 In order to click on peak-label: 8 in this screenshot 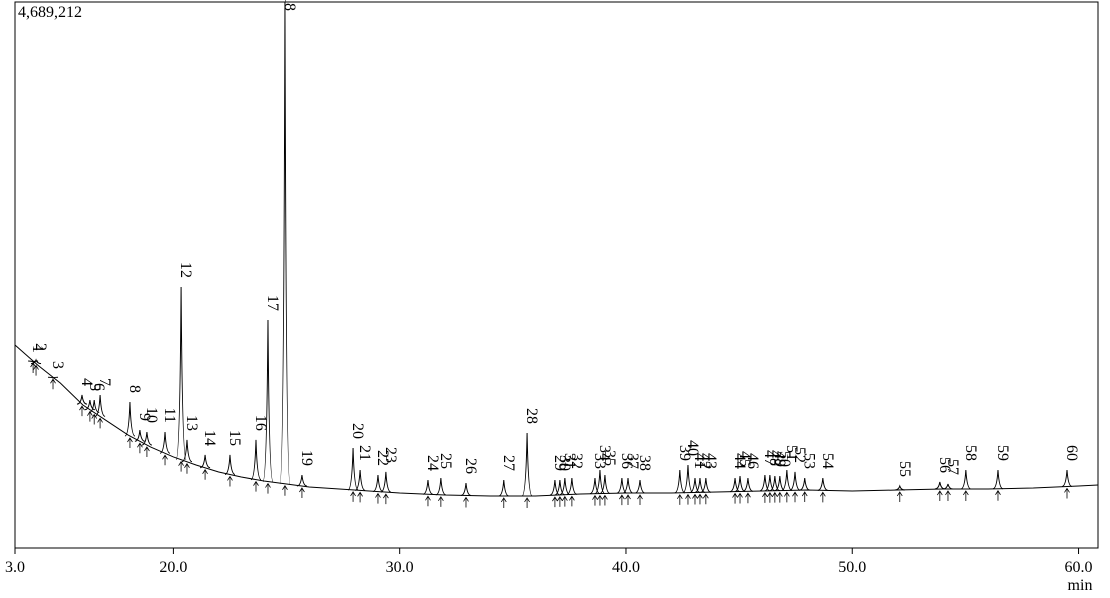, I will do `click(134, 389)`.